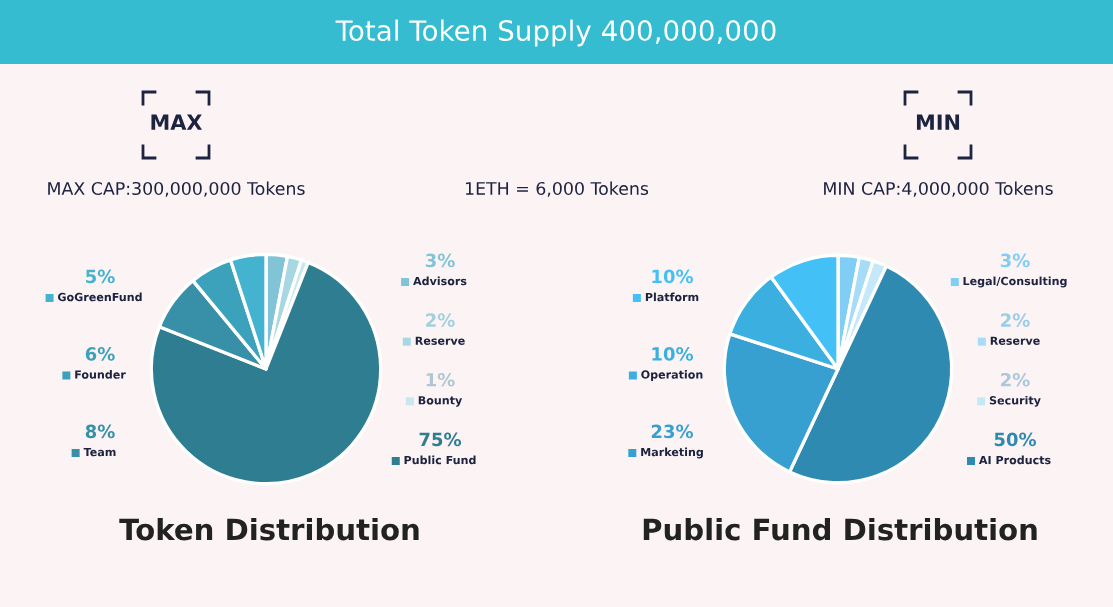 The width and height of the screenshot is (1113, 607). What do you see at coordinates (672, 431) in the screenshot?
I see `data-label: 23%` at bounding box center [672, 431].